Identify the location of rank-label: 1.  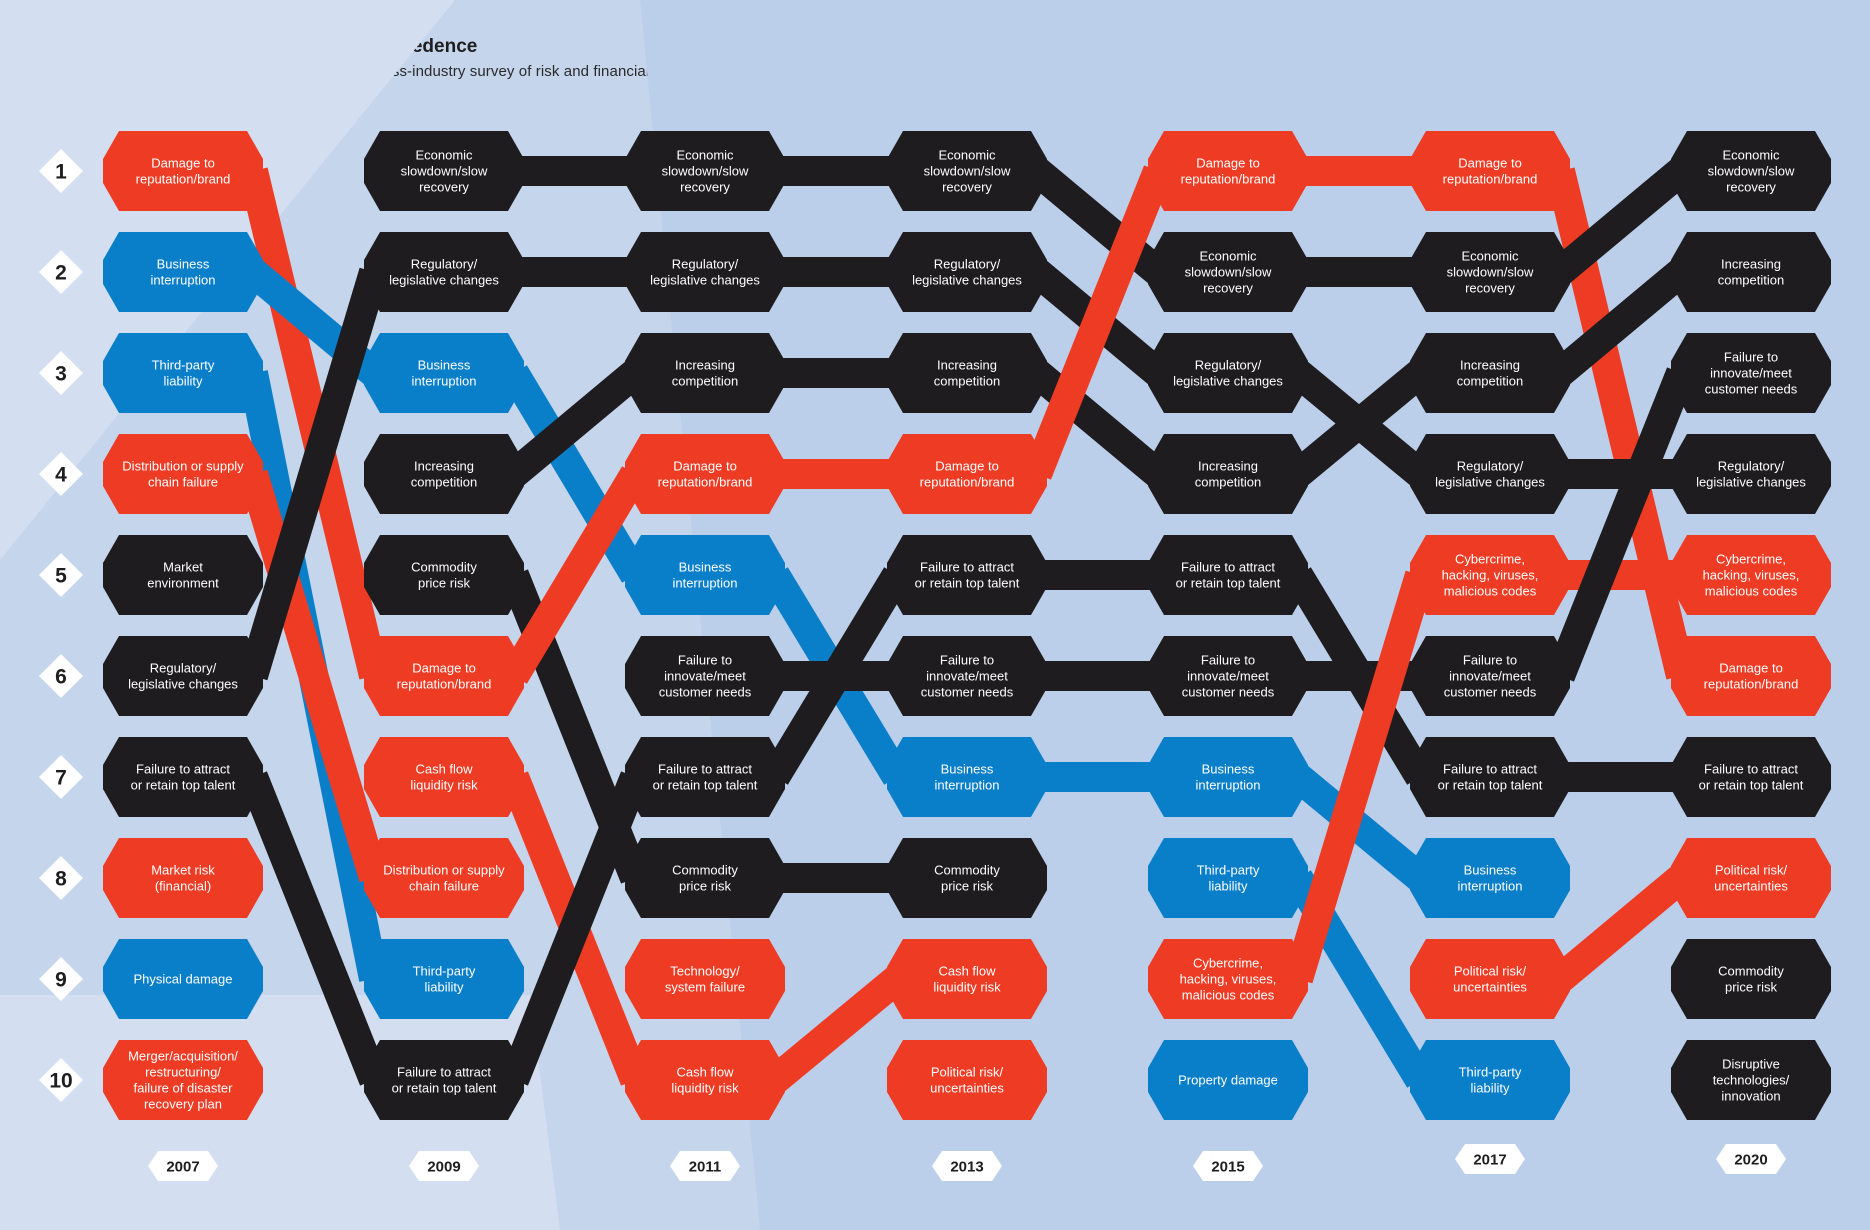
(61, 172).